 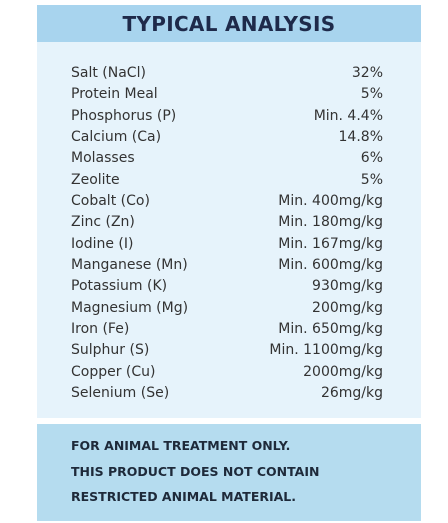 What do you see at coordinates (227, 393) in the screenshot?
I see `table-row: Selenium (Se) 26mg/kg` at bounding box center [227, 393].